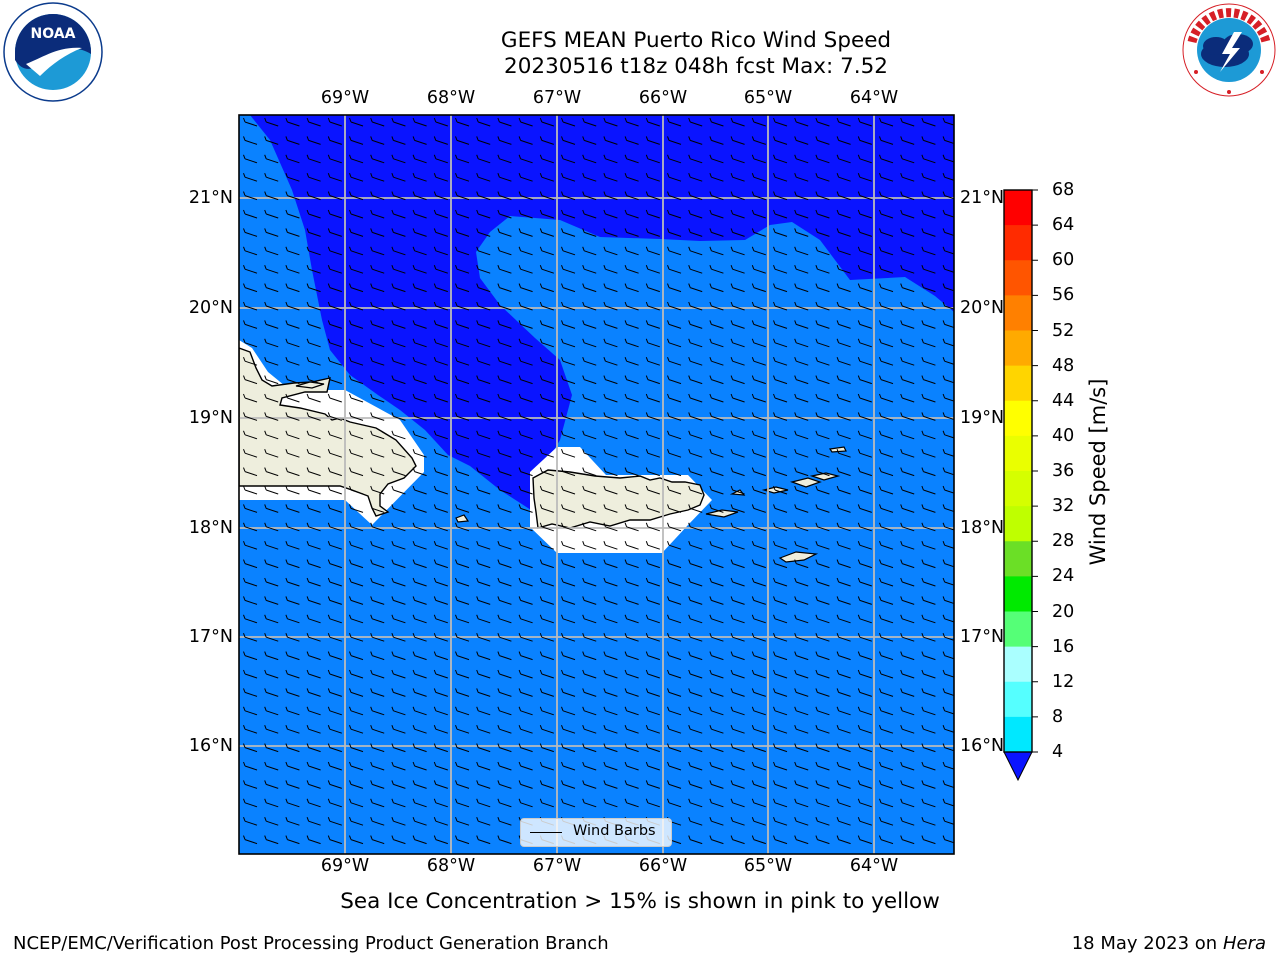 The height and width of the screenshot is (960, 1280). I want to click on chart-title-line2: 20230516 t18z 048h fcst Max: 7.52, so click(696, 66).